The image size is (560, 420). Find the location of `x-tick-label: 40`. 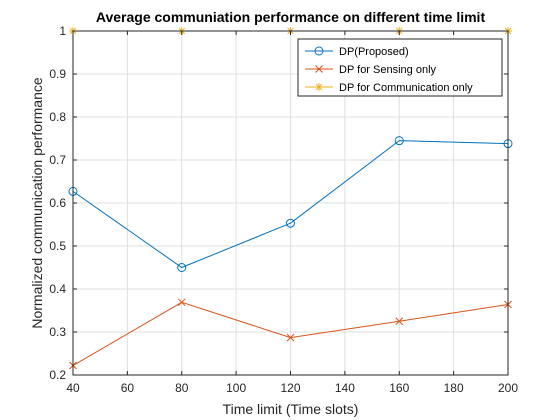

x-tick-label: 40 is located at coordinates (73, 388).